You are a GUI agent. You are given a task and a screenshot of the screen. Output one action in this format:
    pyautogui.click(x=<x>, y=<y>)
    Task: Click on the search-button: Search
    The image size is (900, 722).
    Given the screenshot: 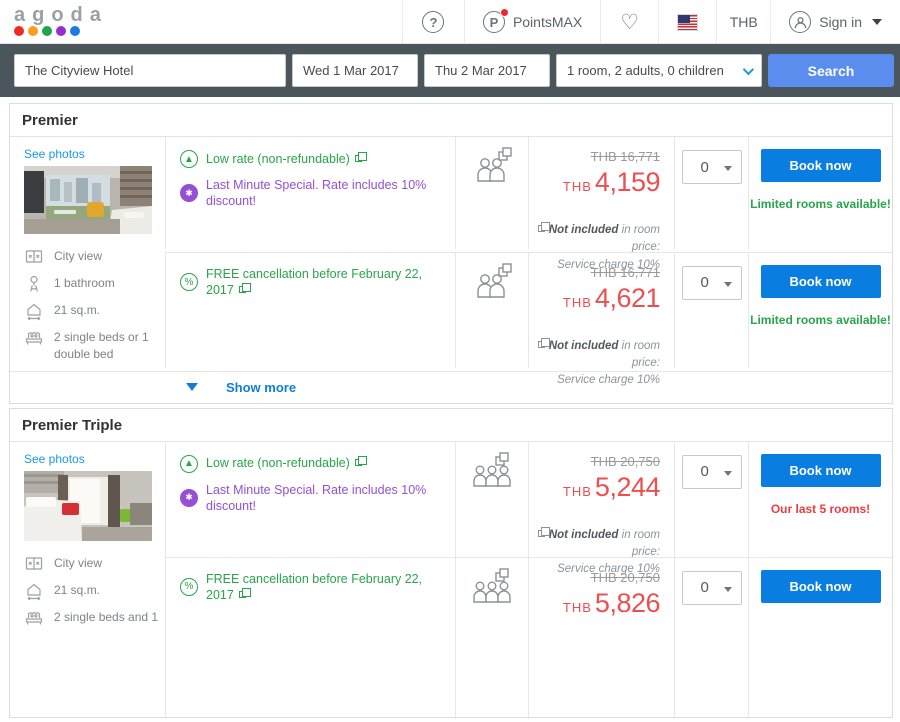 What is the action you would take?
    pyautogui.click(x=831, y=70)
    